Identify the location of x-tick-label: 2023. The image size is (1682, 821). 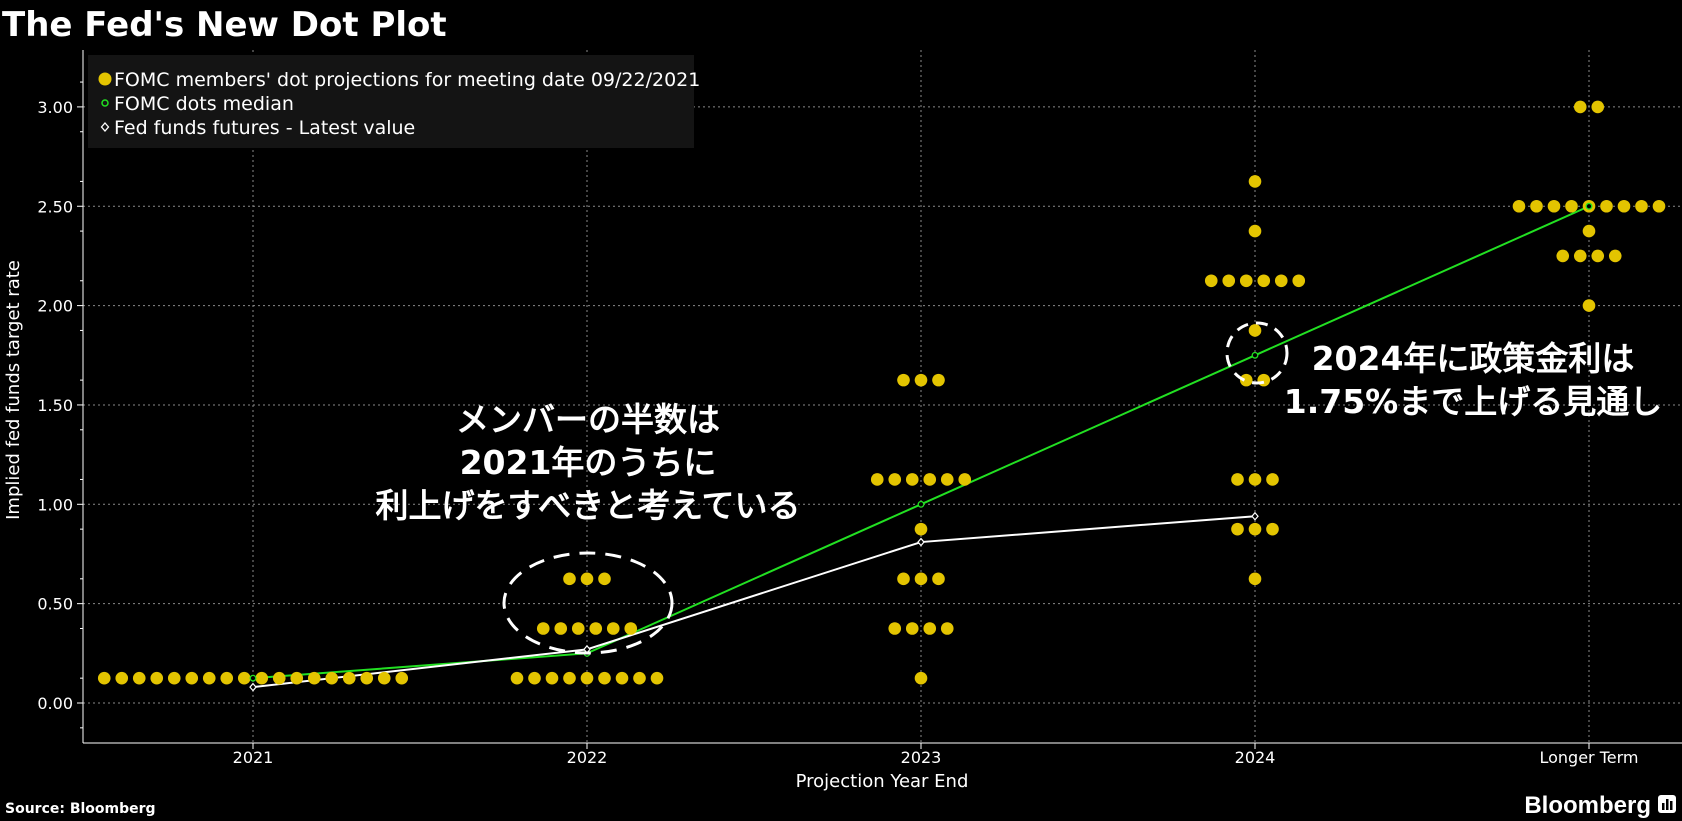
(921, 757).